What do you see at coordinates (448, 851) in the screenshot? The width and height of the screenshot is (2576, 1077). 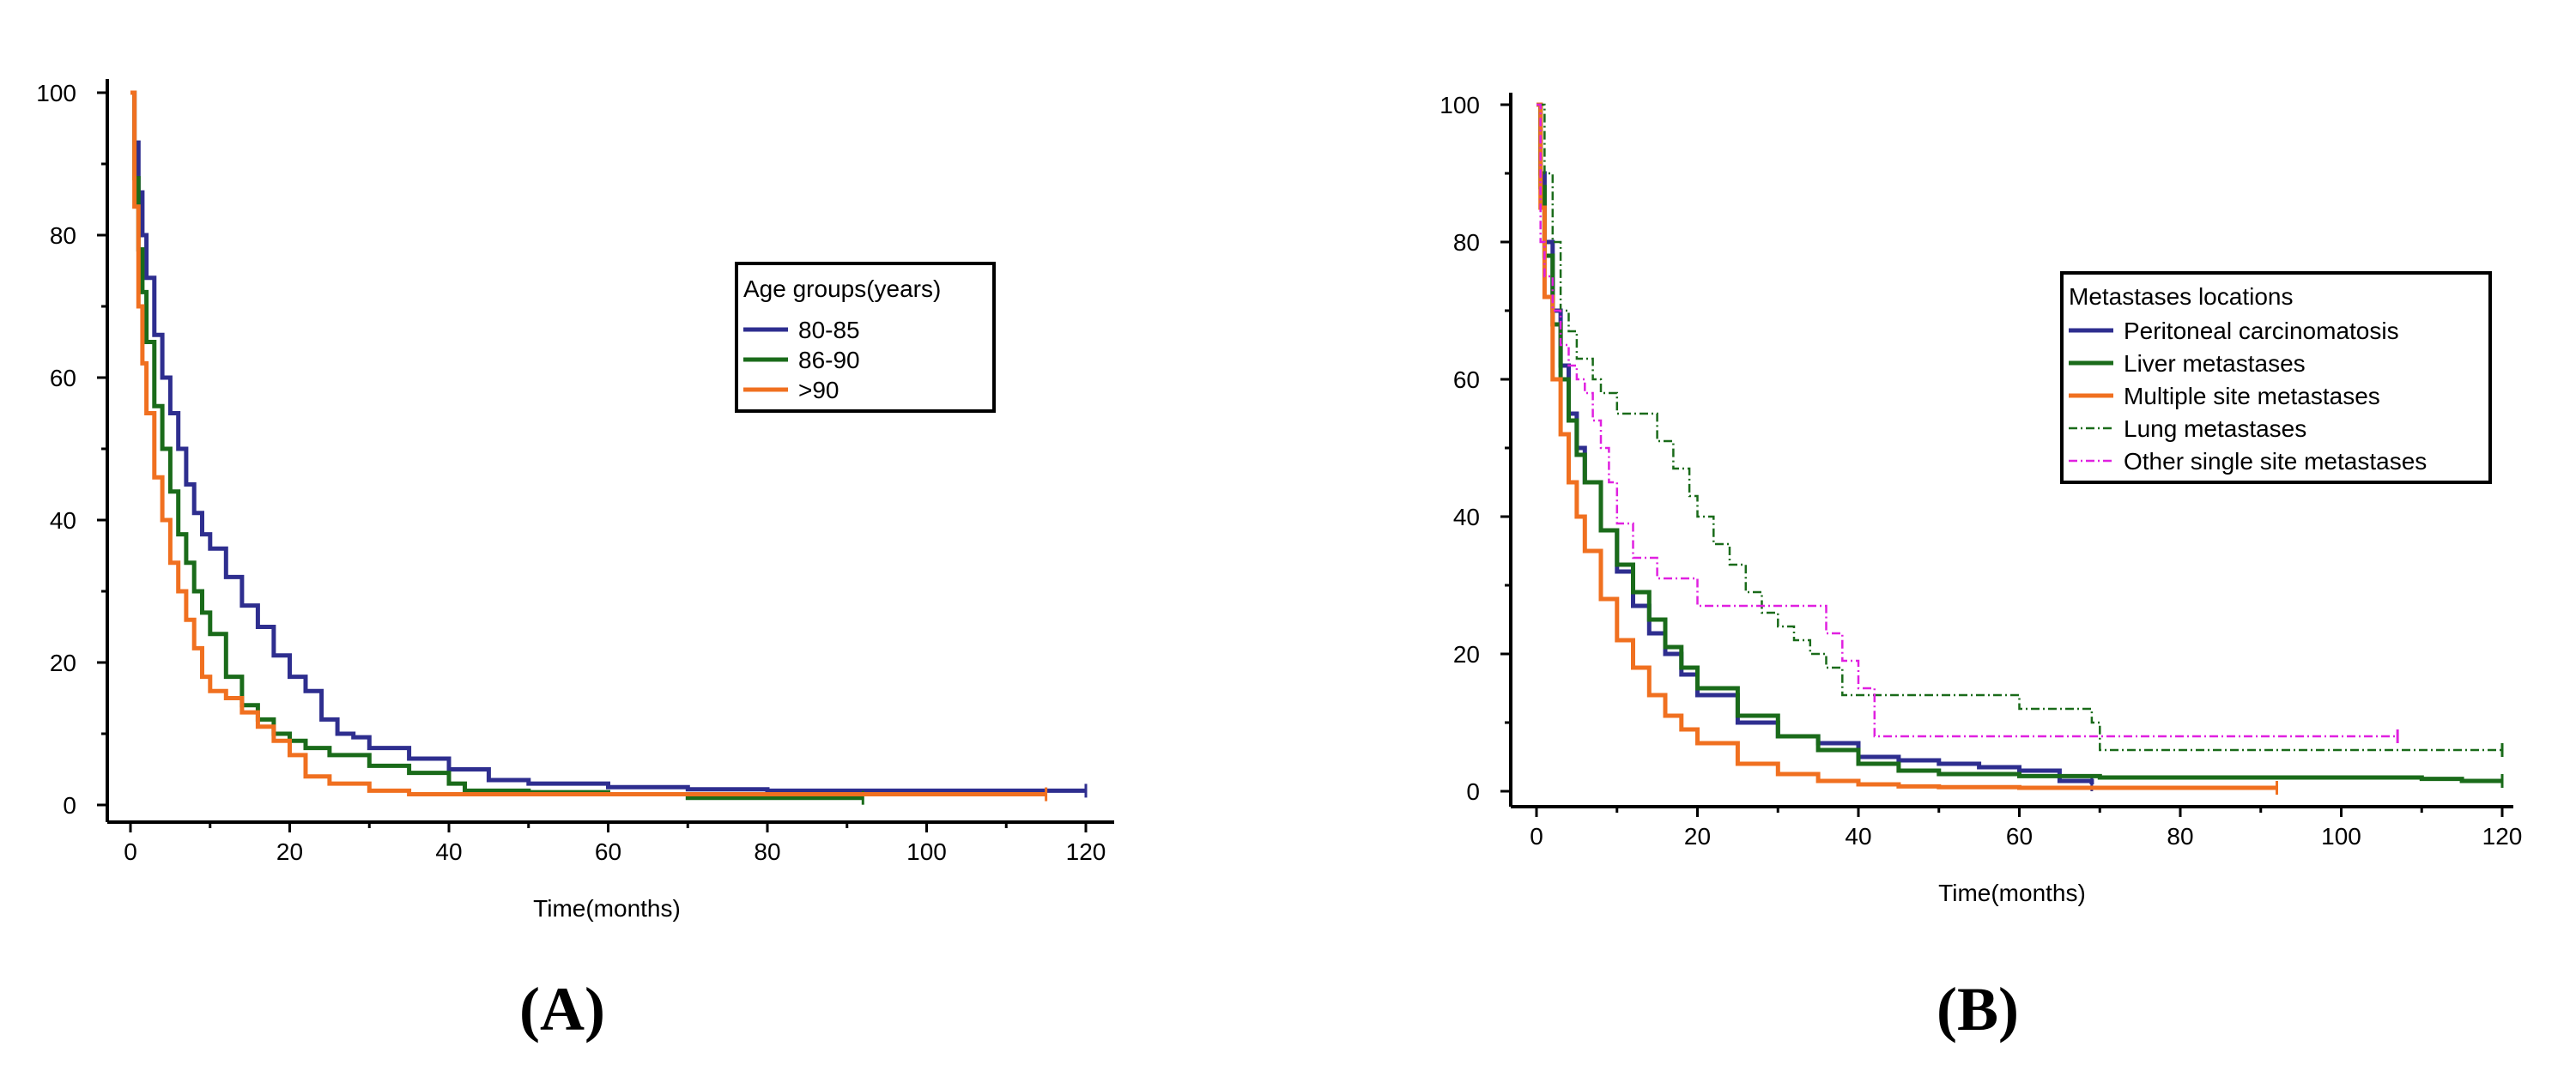 I see `panel-a-x-tick-label: 40` at bounding box center [448, 851].